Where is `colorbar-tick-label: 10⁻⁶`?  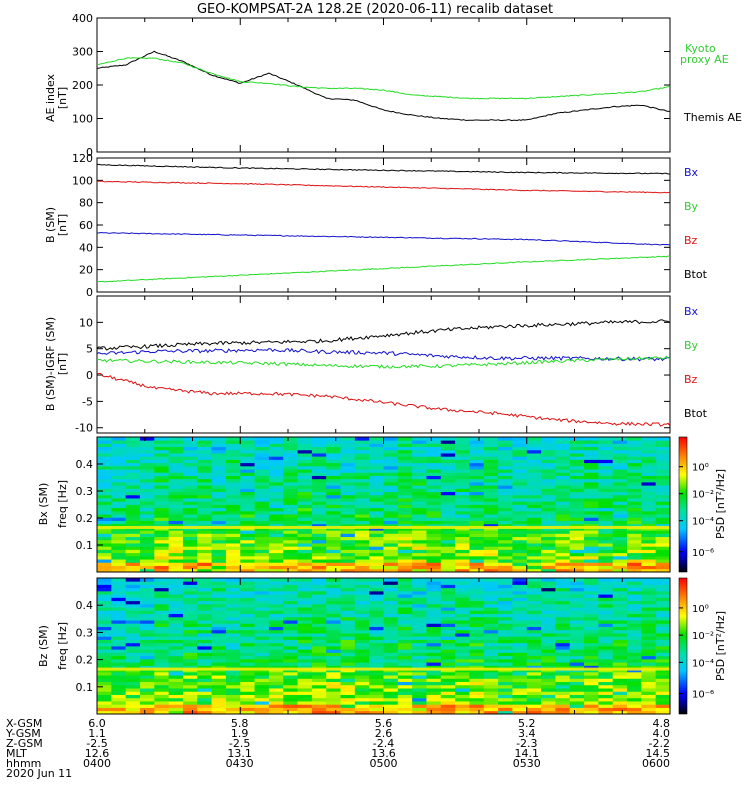
colorbar-tick-label: 10⁻⁶ is located at coordinates (703, 553).